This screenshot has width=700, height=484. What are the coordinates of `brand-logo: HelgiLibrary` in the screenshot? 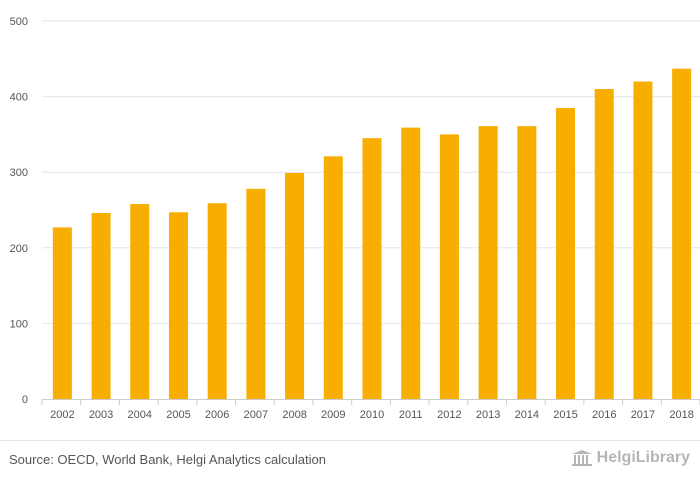 It's located at (630, 458).